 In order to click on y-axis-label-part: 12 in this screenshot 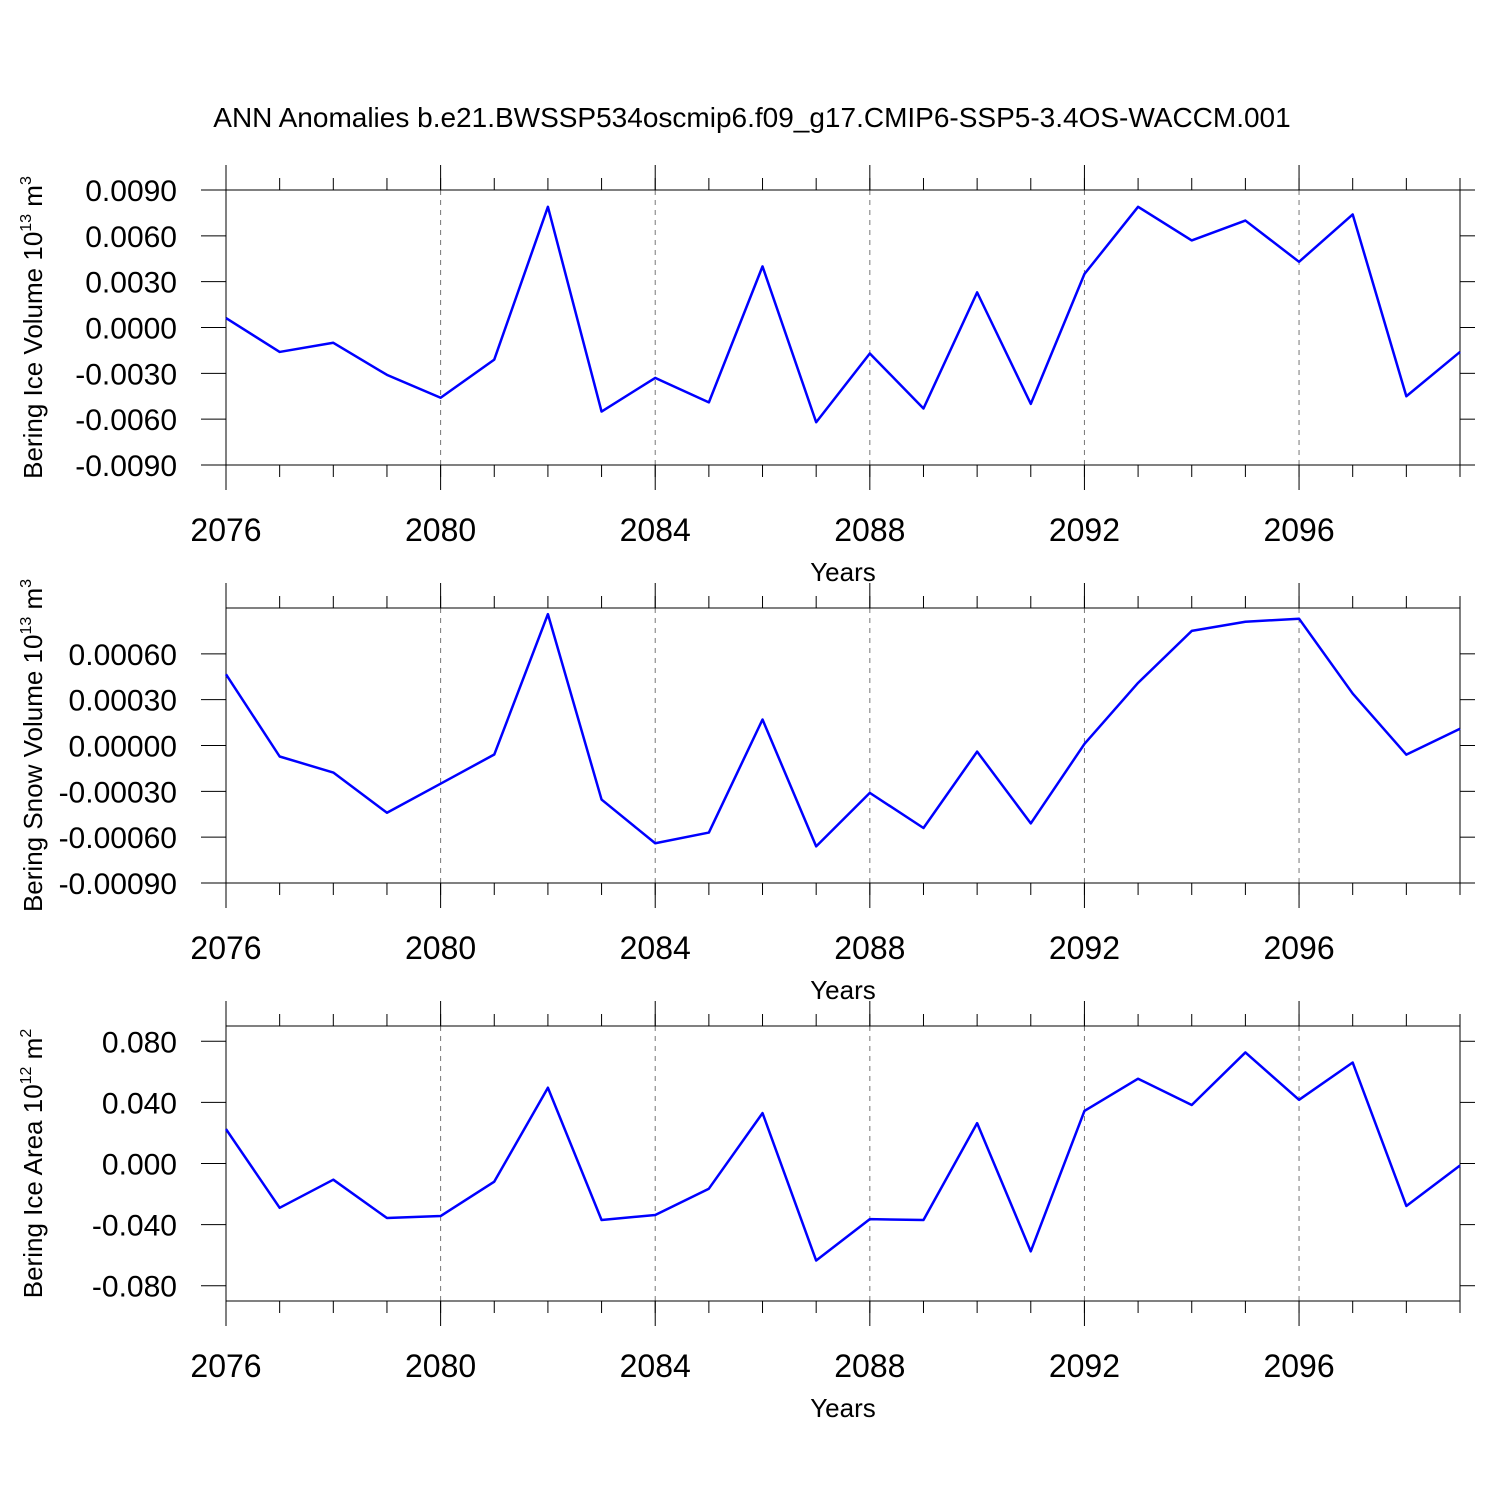, I will do `click(26, 1075)`.